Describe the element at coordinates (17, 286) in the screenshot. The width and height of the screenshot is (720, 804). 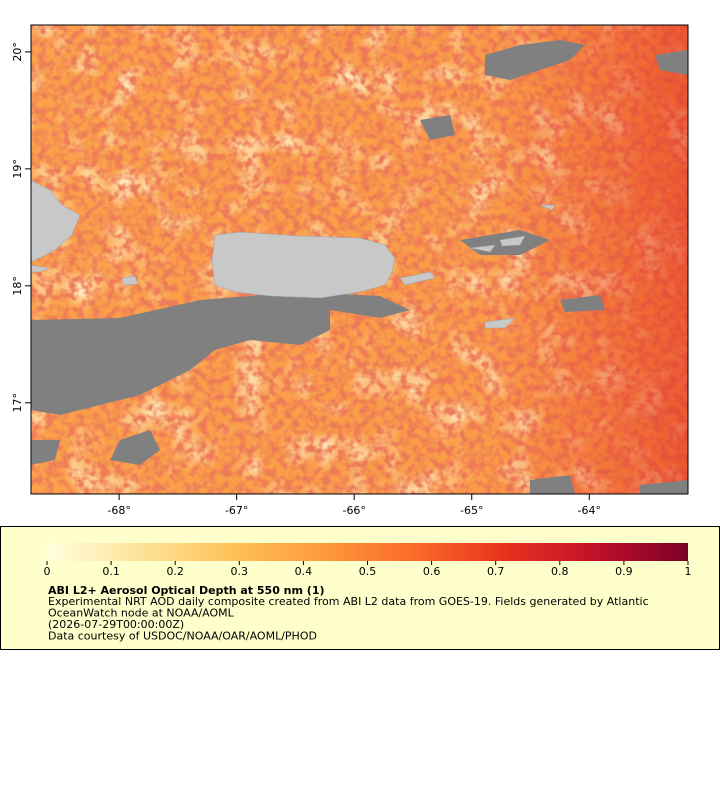
I see `lat-tick-label: 18°` at that location.